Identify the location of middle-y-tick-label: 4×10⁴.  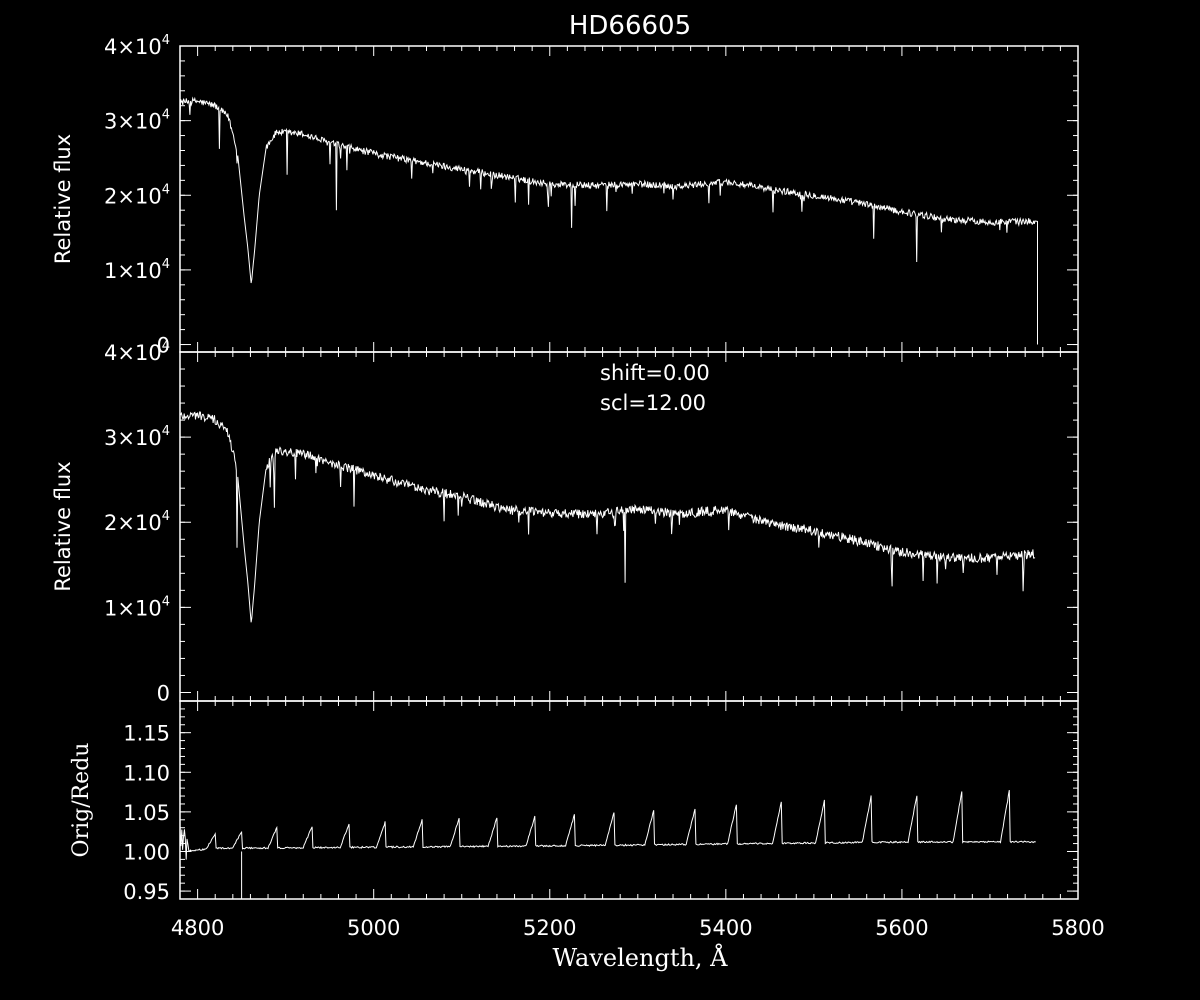
(137, 352).